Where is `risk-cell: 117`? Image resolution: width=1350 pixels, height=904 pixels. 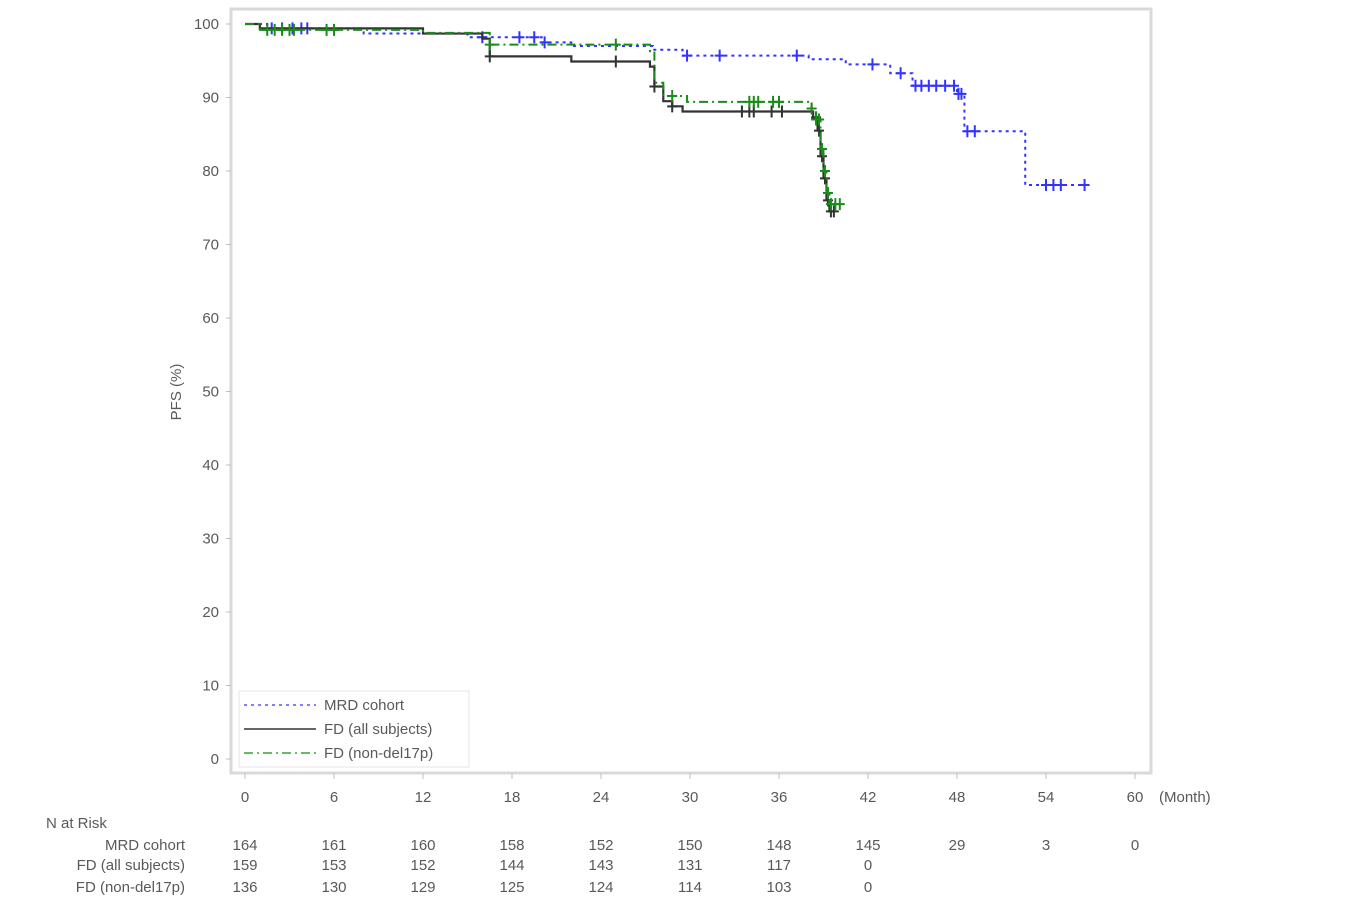 risk-cell: 117 is located at coordinates (779, 865).